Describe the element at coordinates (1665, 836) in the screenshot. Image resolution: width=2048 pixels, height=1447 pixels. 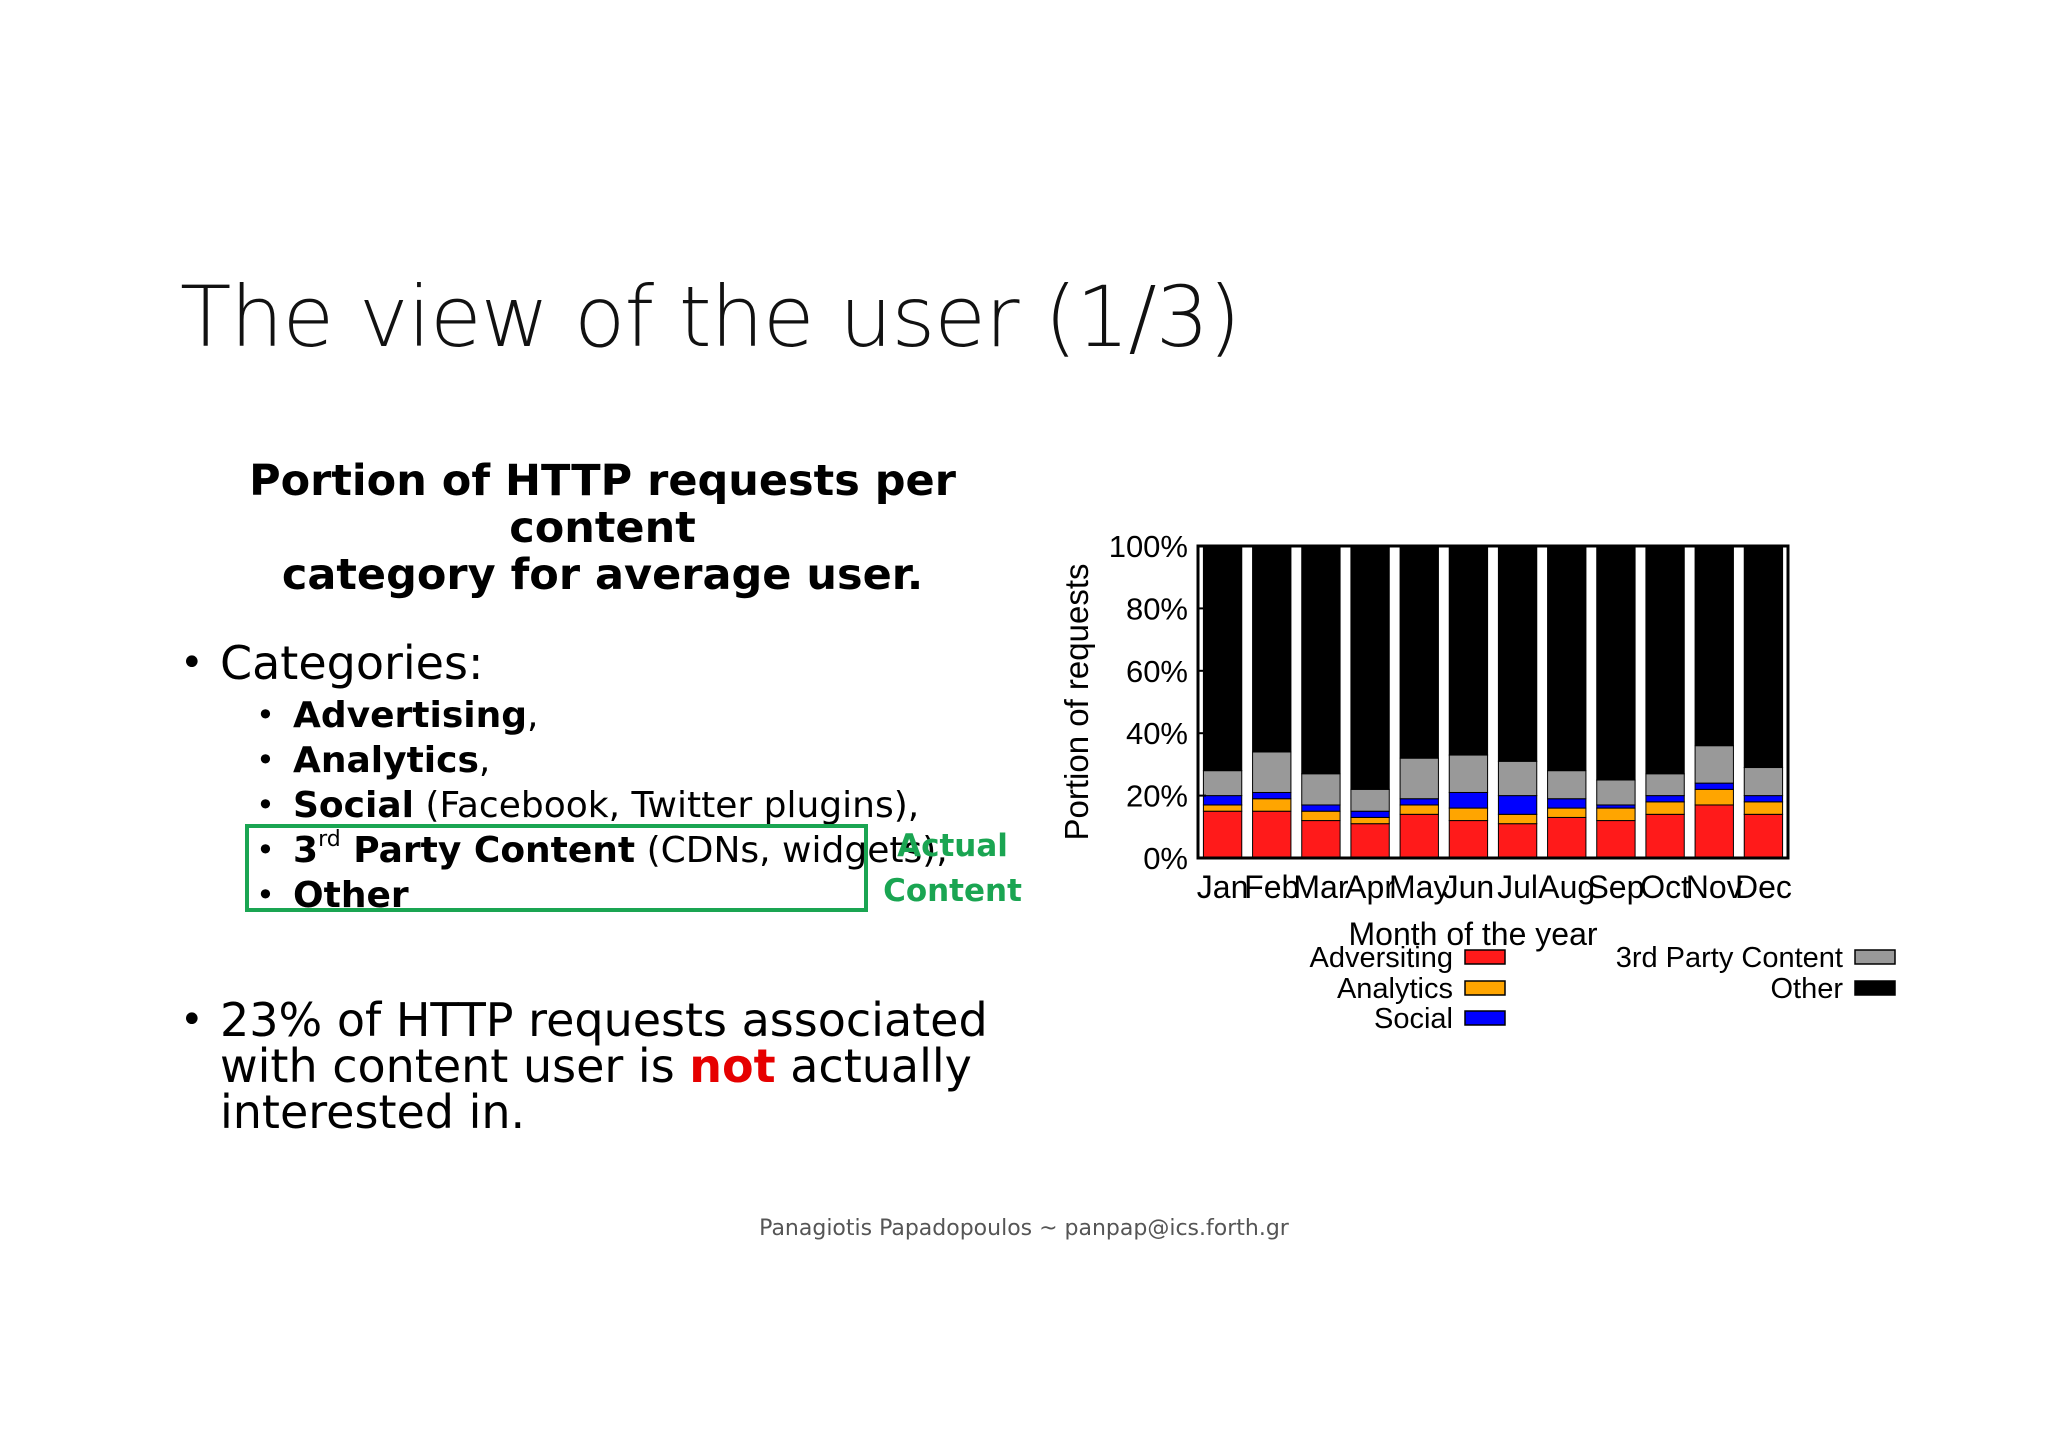
I see `bar-segment-adversiting-oct` at that location.